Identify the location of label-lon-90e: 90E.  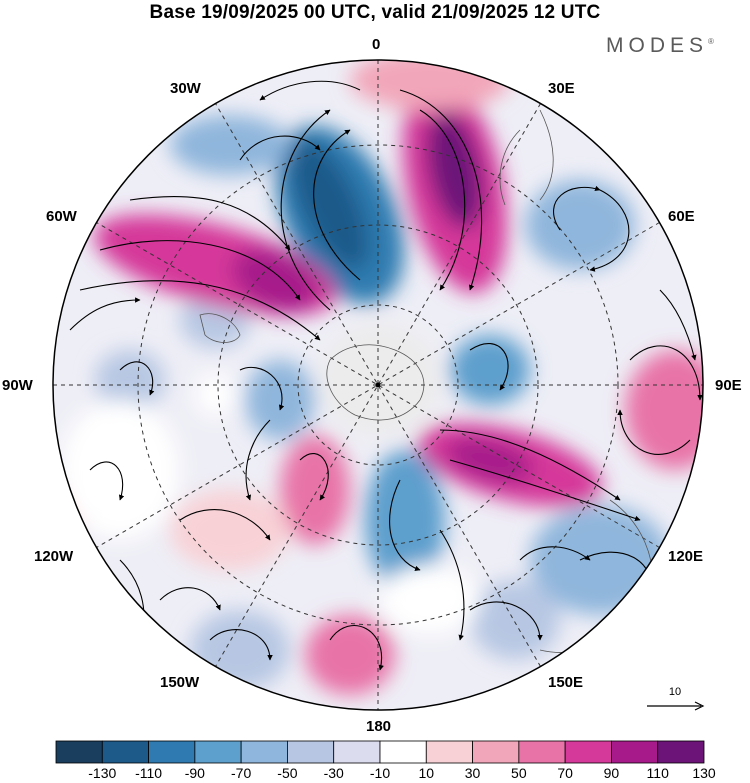
(728, 385).